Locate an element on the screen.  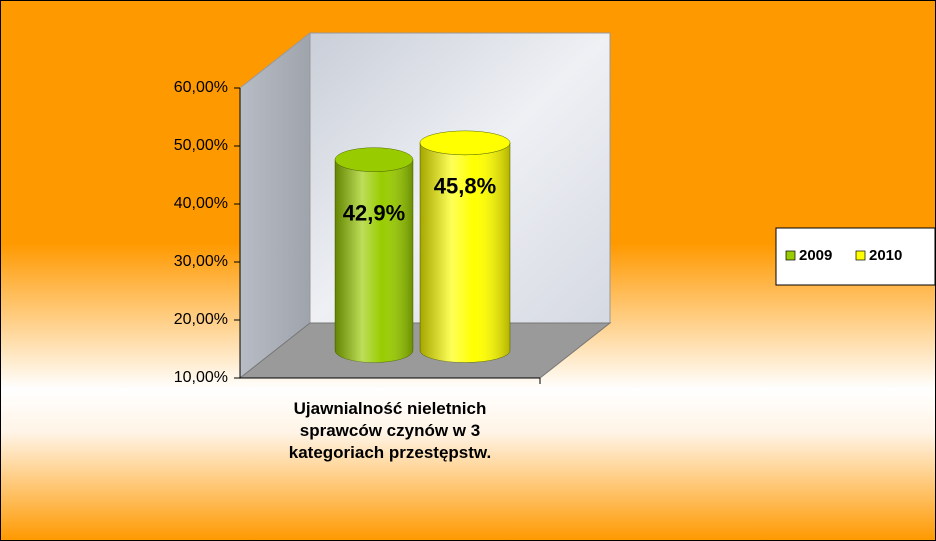
y-tick-label: 40,00% is located at coordinates (201, 203).